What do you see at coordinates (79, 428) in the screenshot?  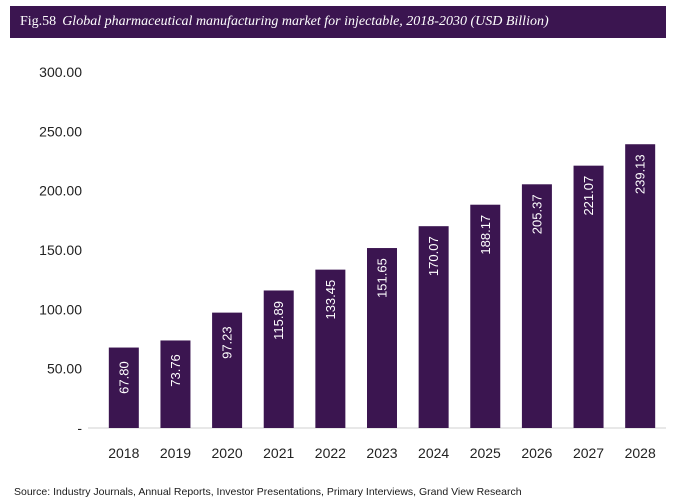 I see `y-tick-label: -` at bounding box center [79, 428].